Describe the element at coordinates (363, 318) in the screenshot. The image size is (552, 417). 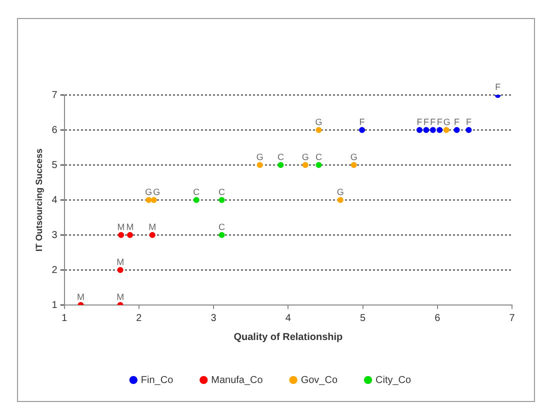
I see `x-tick-label: 5` at that location.